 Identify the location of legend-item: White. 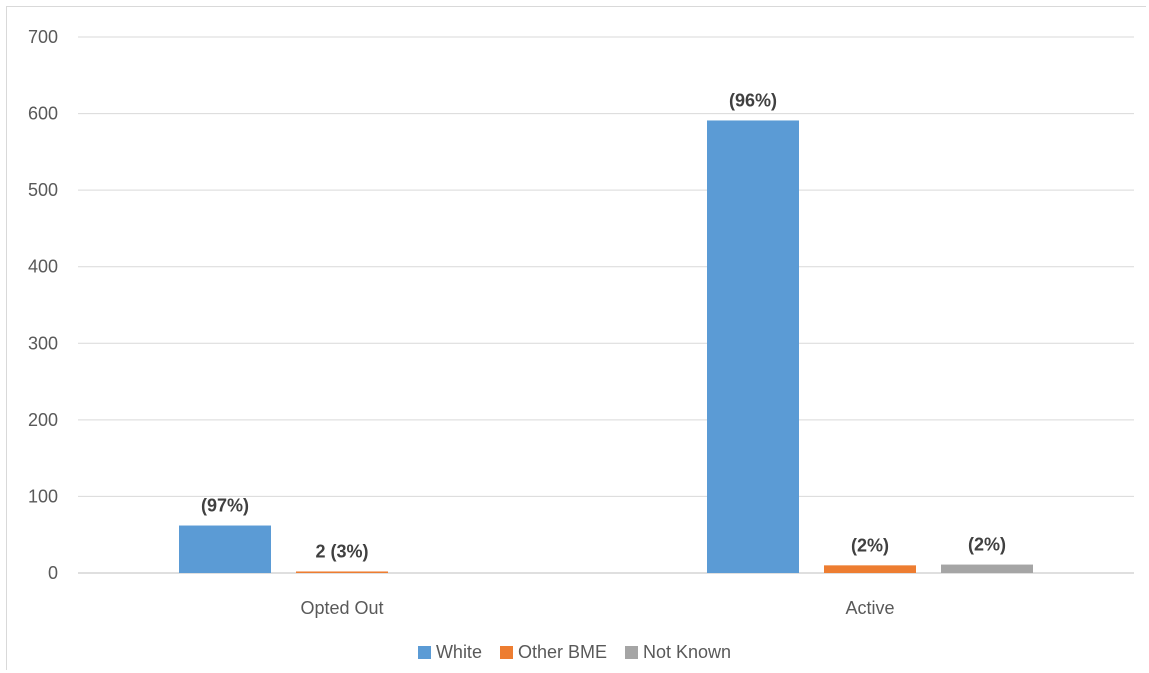
(449, 652).